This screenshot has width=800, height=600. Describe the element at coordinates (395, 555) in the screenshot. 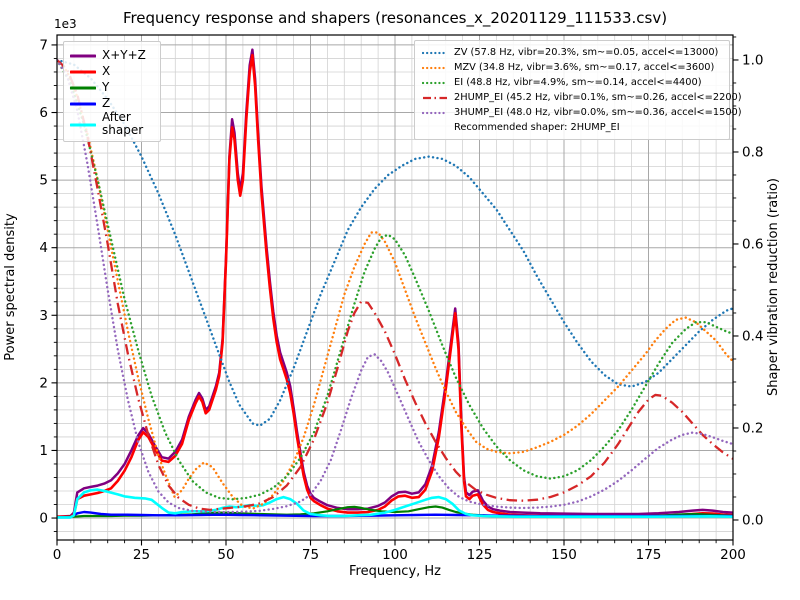

I see `svg-text: 100` at that location.